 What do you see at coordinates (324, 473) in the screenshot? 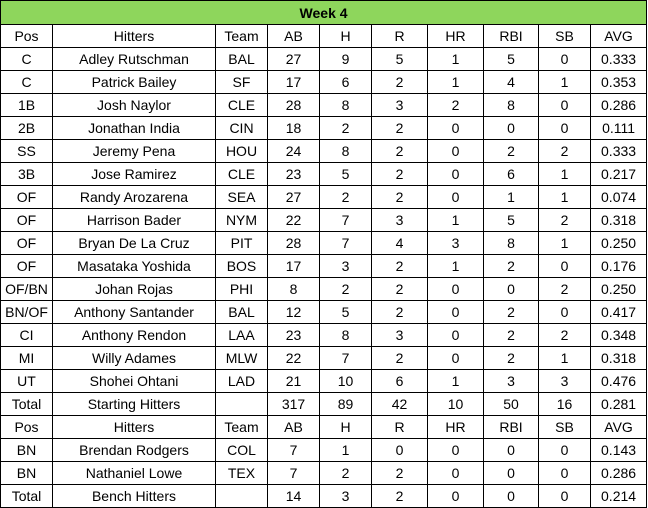
I see `bench-table-row: BN Nathaniel Lowe TEX 7 2 2 0 0 0 0.286` at bounding box center [324, 473].